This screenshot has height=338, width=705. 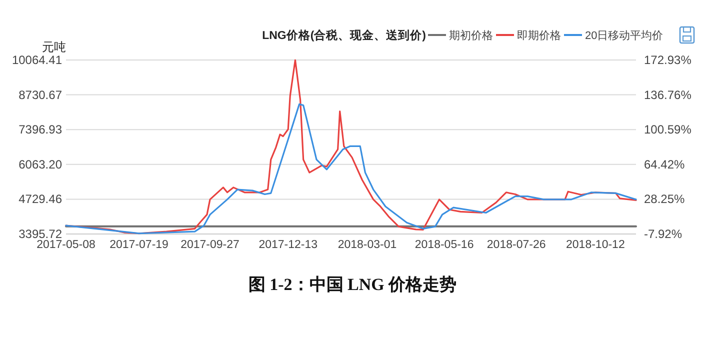 I want to click on chart-title: LNG价格(合税、现金、送到价), so click(x=344, y=35).